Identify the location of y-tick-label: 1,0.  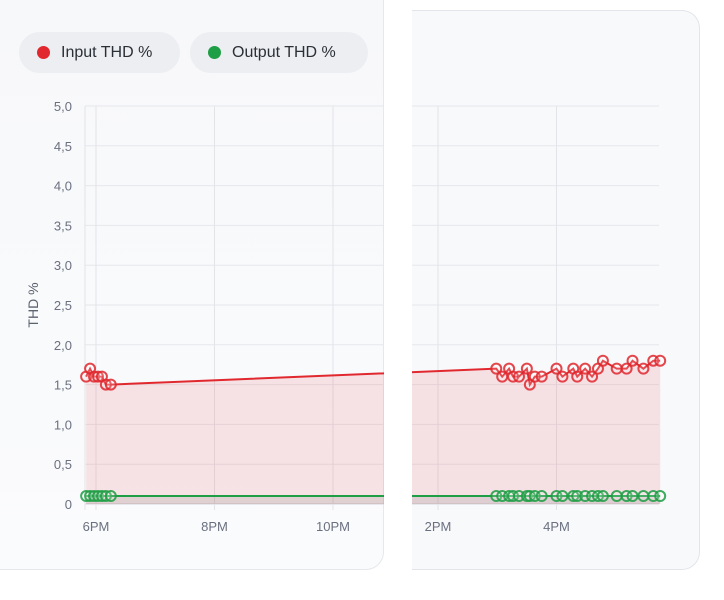
(63, 424).